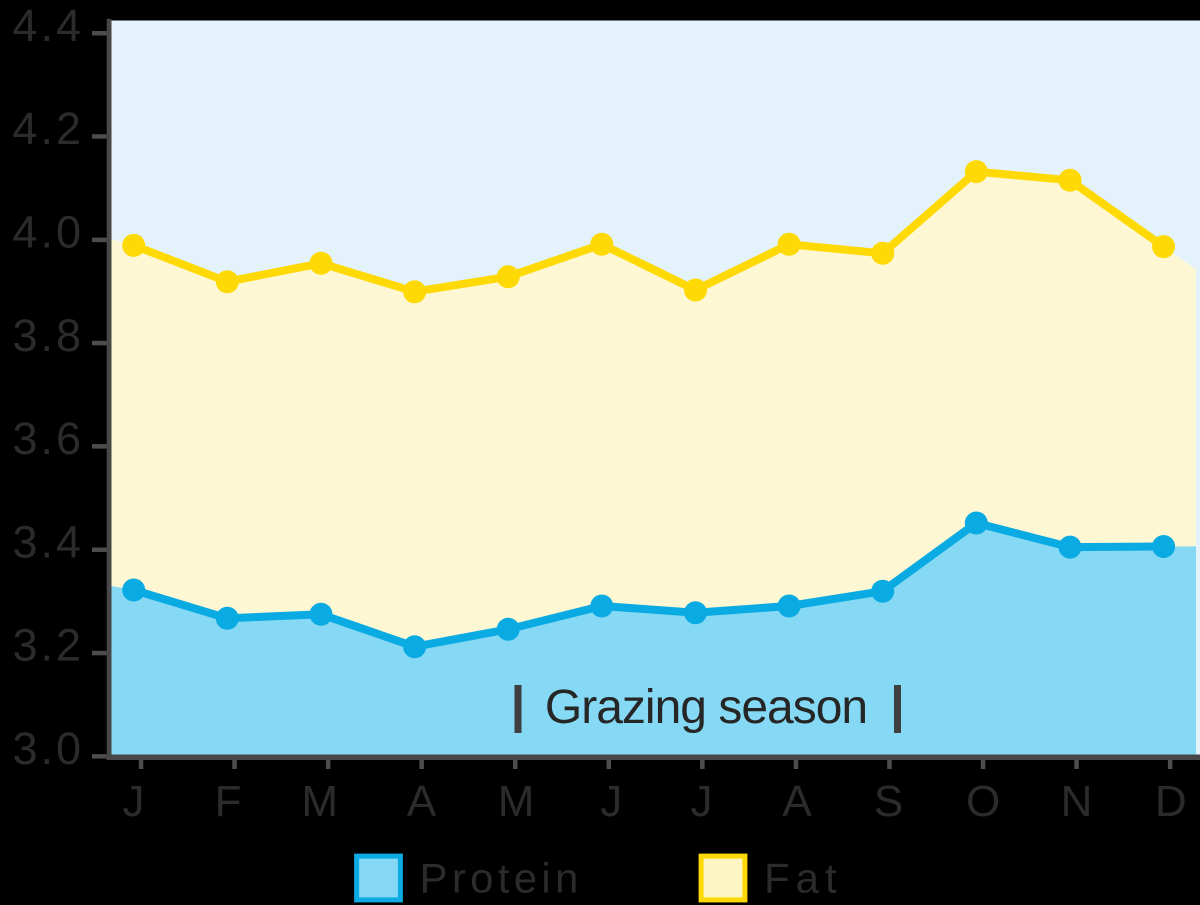  I want to click on svg-text: Protein, so click(501, 878).